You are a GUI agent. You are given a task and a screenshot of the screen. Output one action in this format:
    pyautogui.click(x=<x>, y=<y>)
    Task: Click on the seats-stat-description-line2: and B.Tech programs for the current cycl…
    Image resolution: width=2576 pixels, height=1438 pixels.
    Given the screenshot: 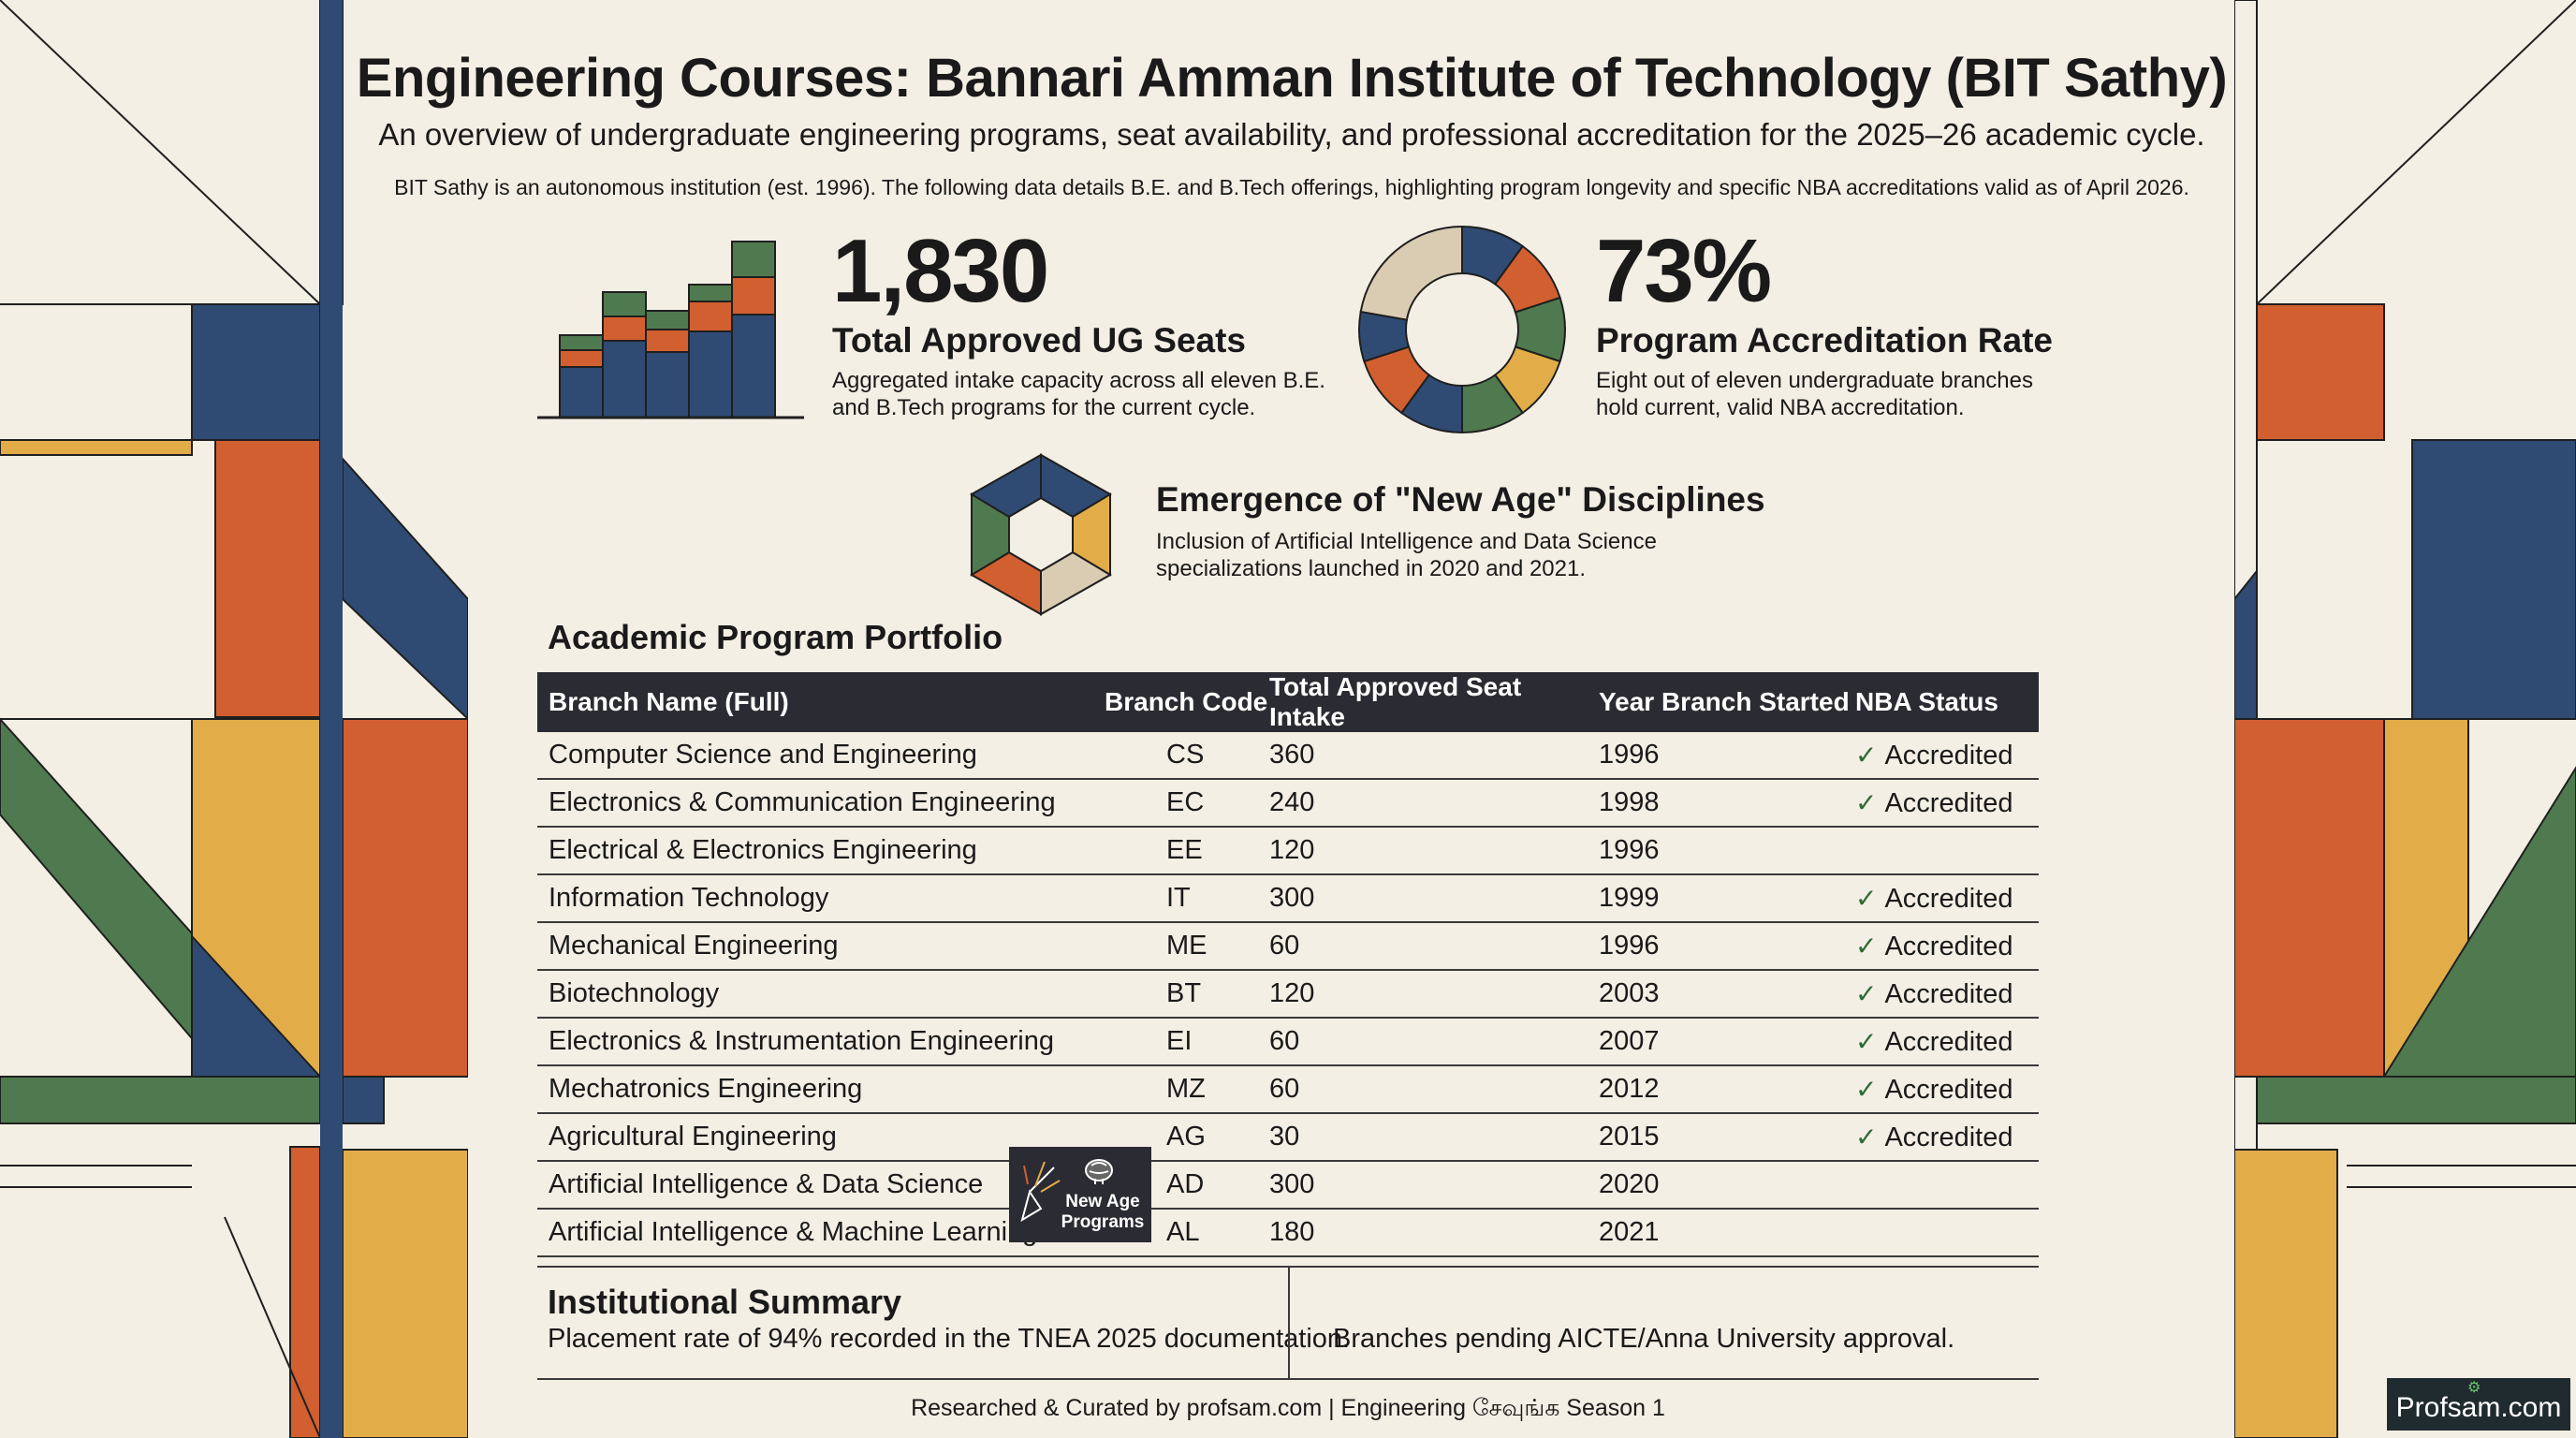 What is the action you would take?
    pyautogui.click(x=1044, y=407)
    